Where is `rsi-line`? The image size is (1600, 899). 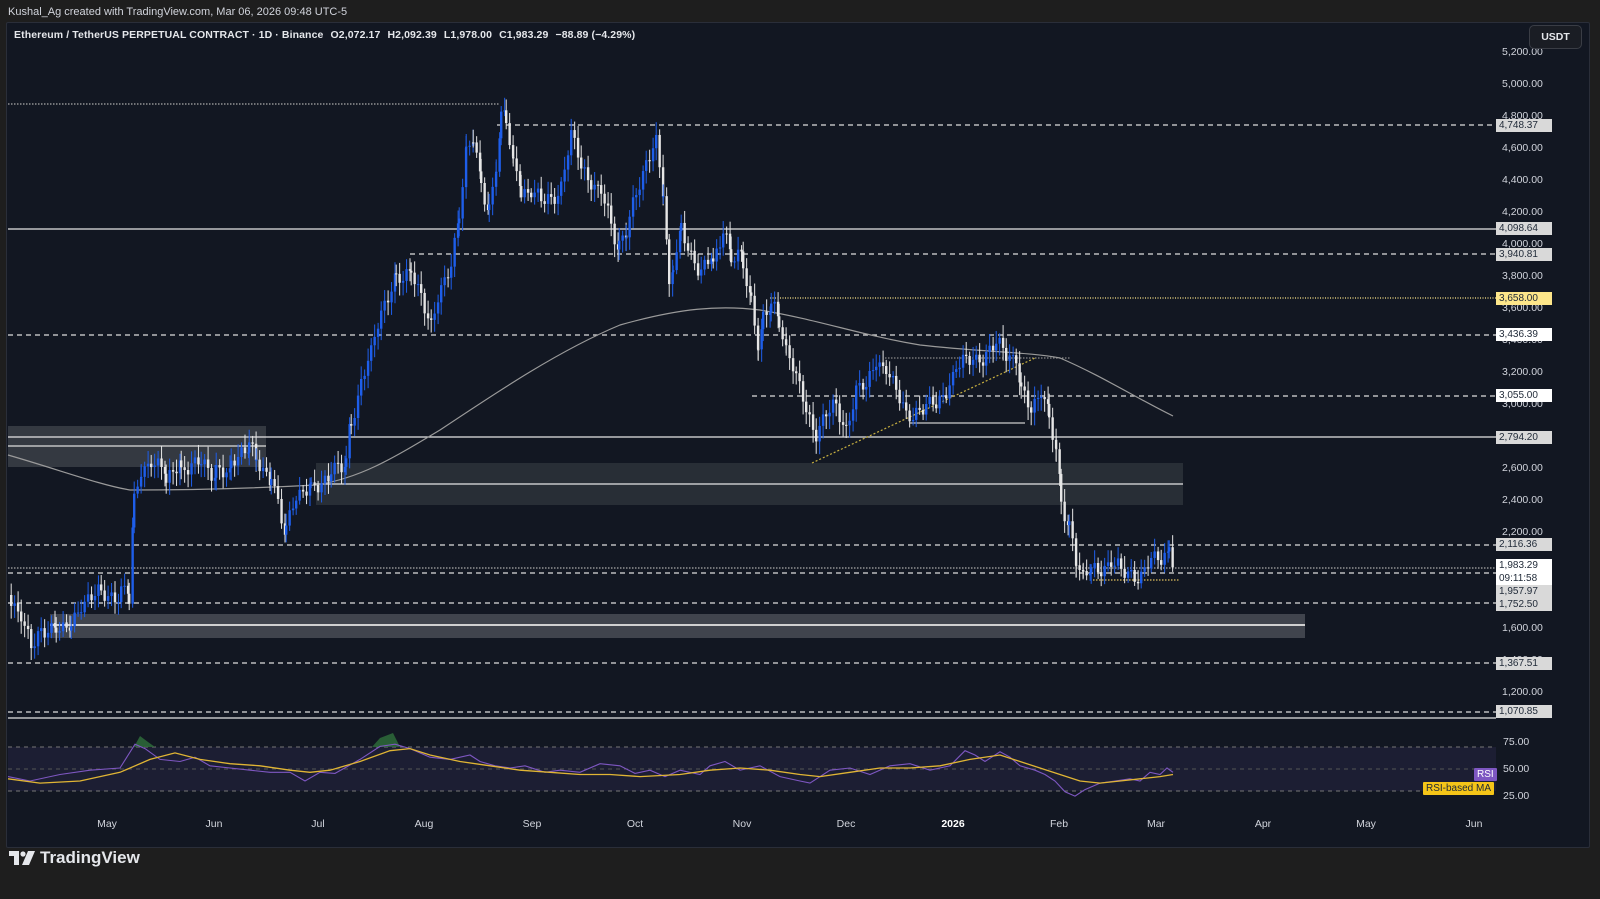 rsi-line is located at coordinates (590, 770).